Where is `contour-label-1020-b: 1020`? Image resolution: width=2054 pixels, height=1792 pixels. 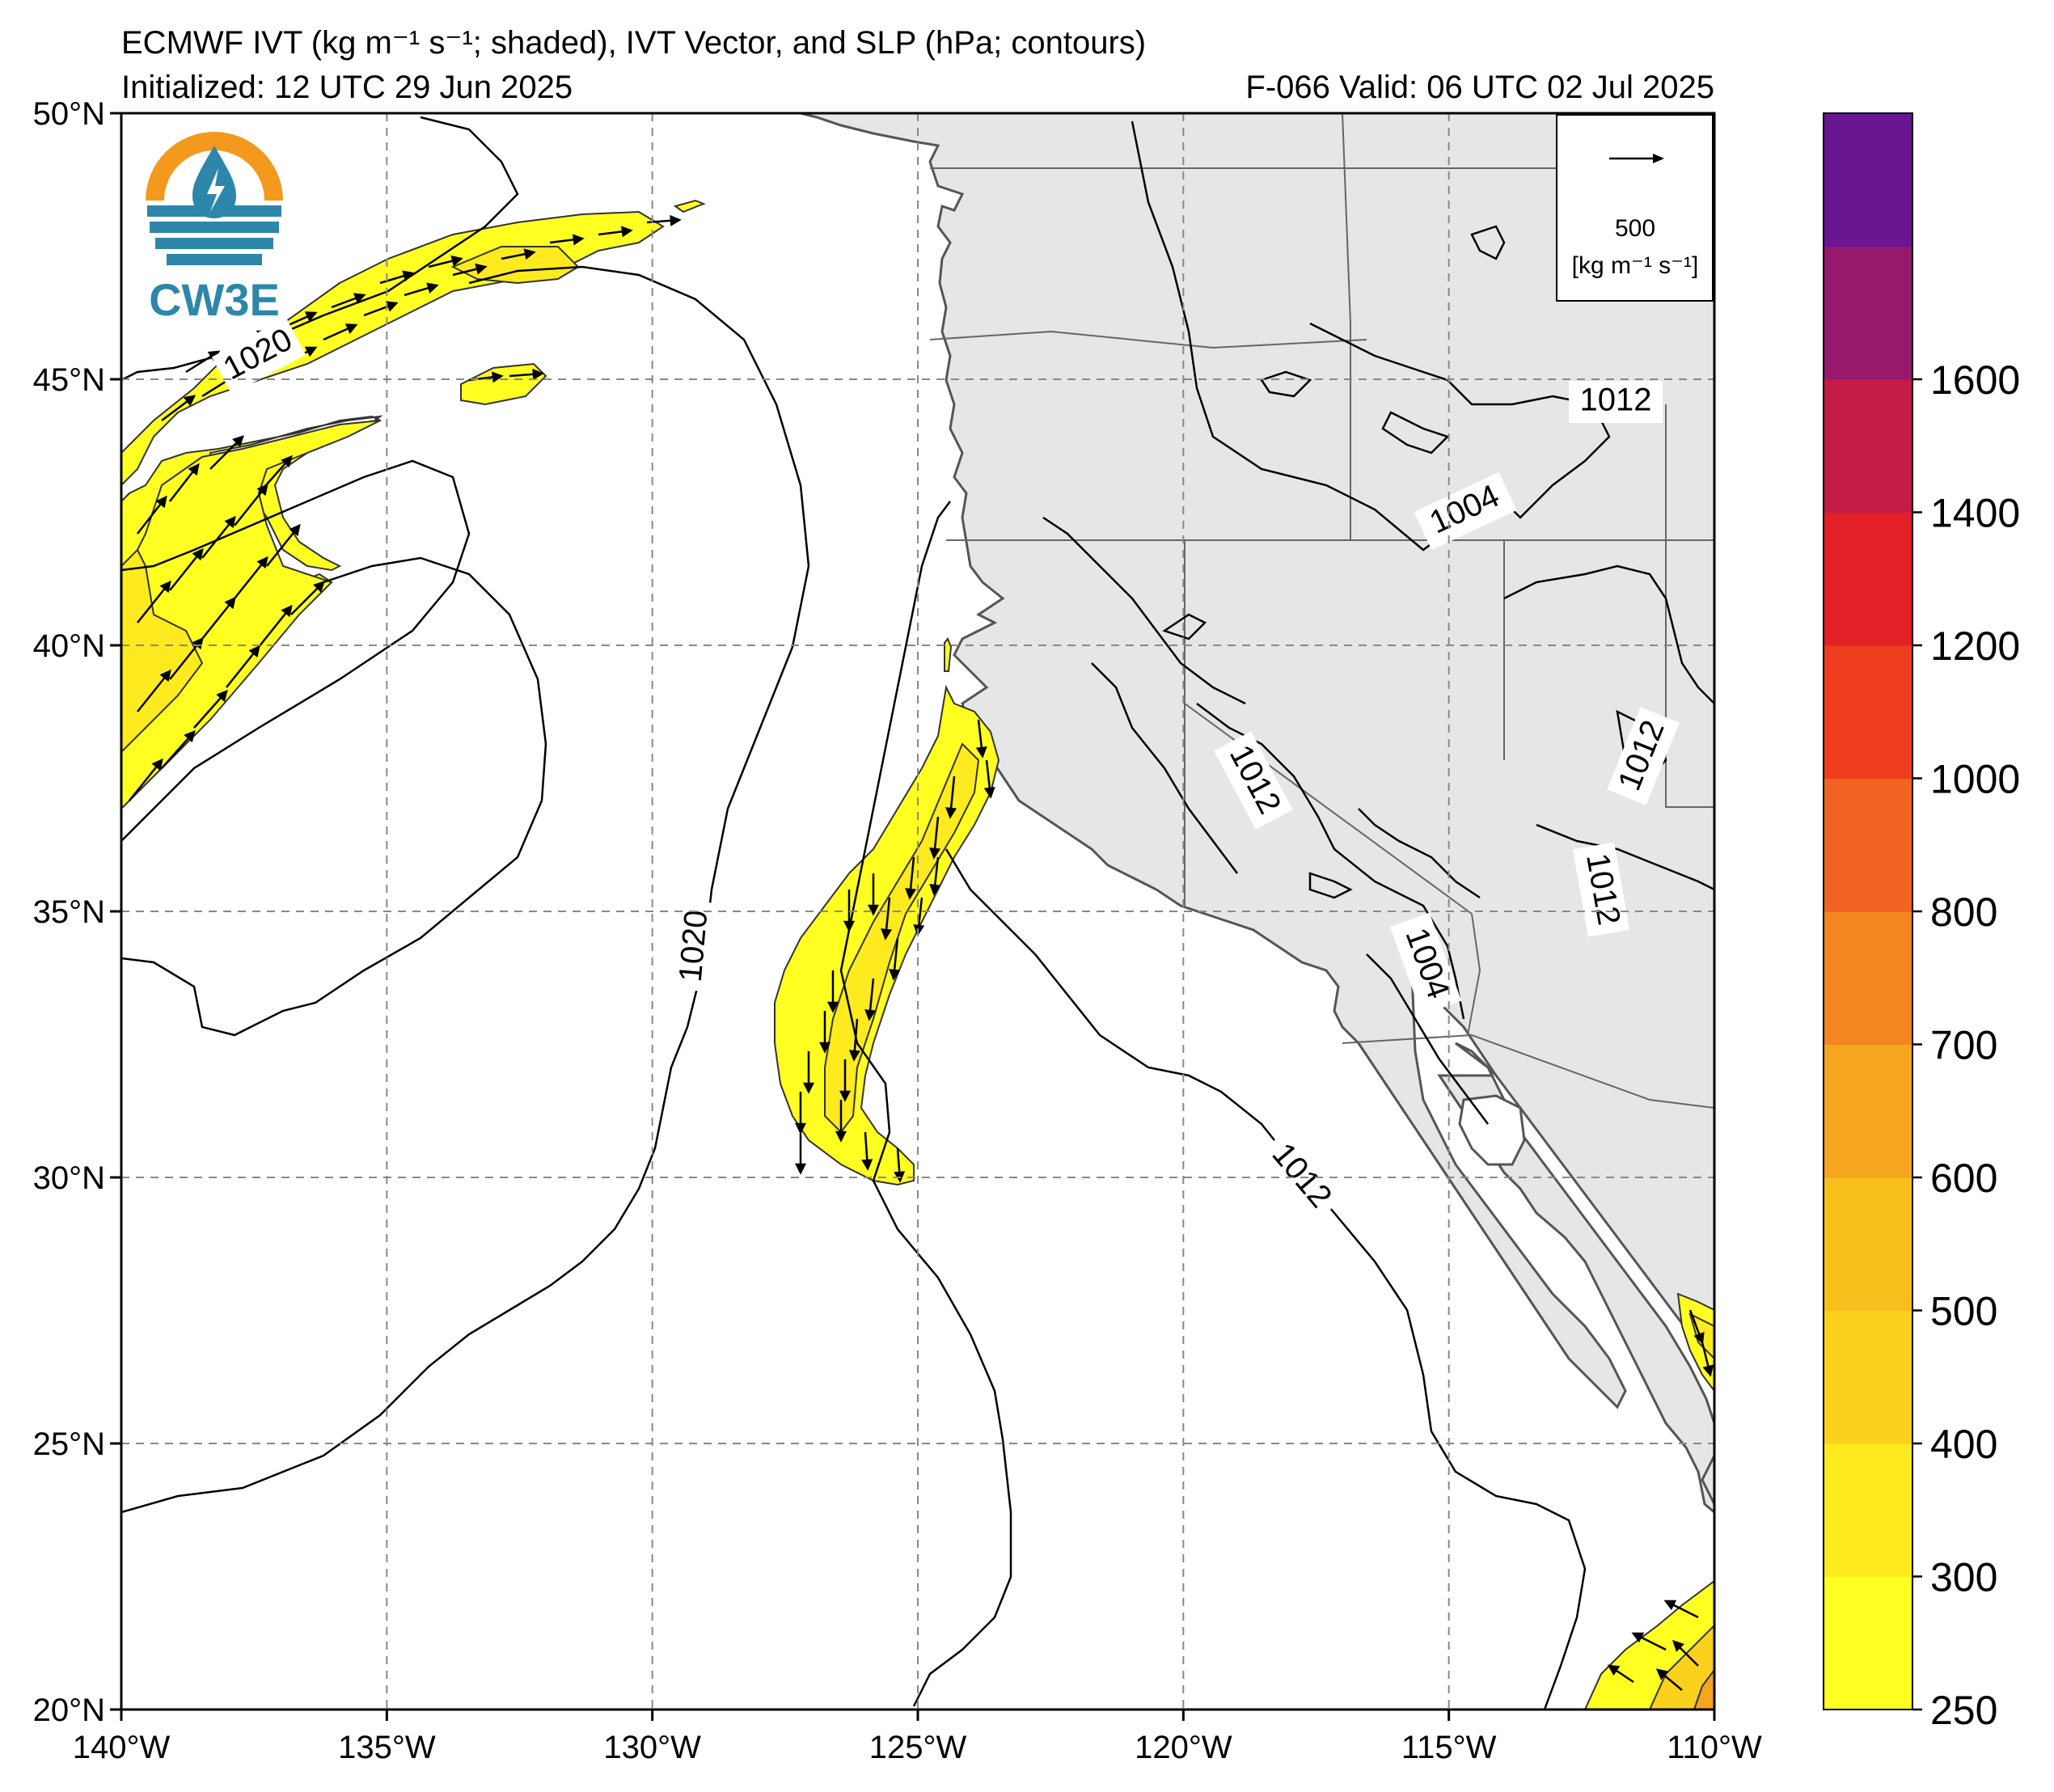 contour-label-1020-b: 1020 is located at coordinates (694, 946).